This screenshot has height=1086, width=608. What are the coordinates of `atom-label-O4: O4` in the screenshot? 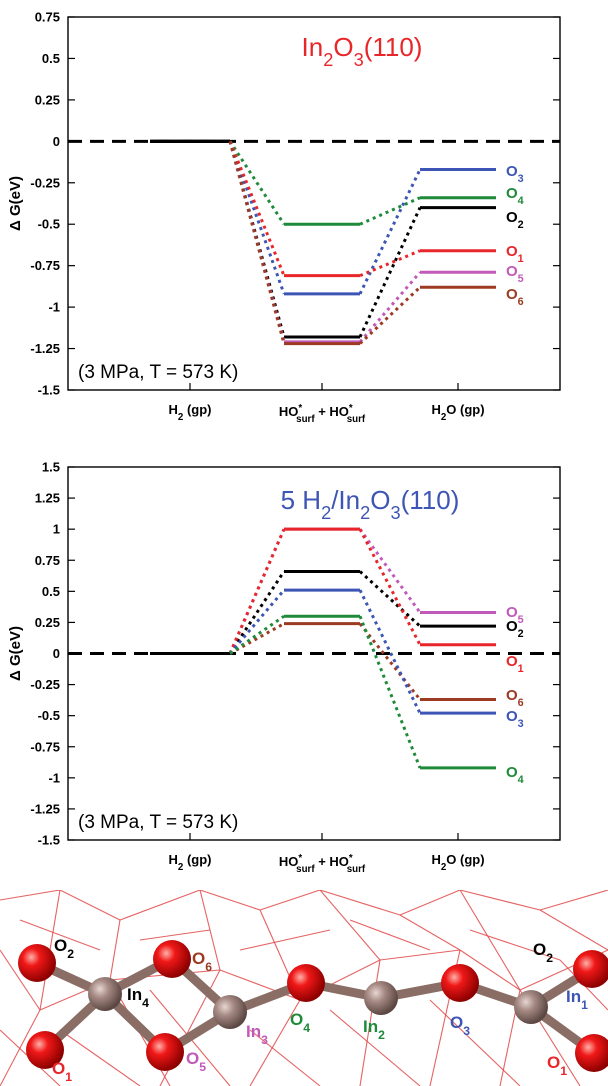 It's located at (300, 1022).